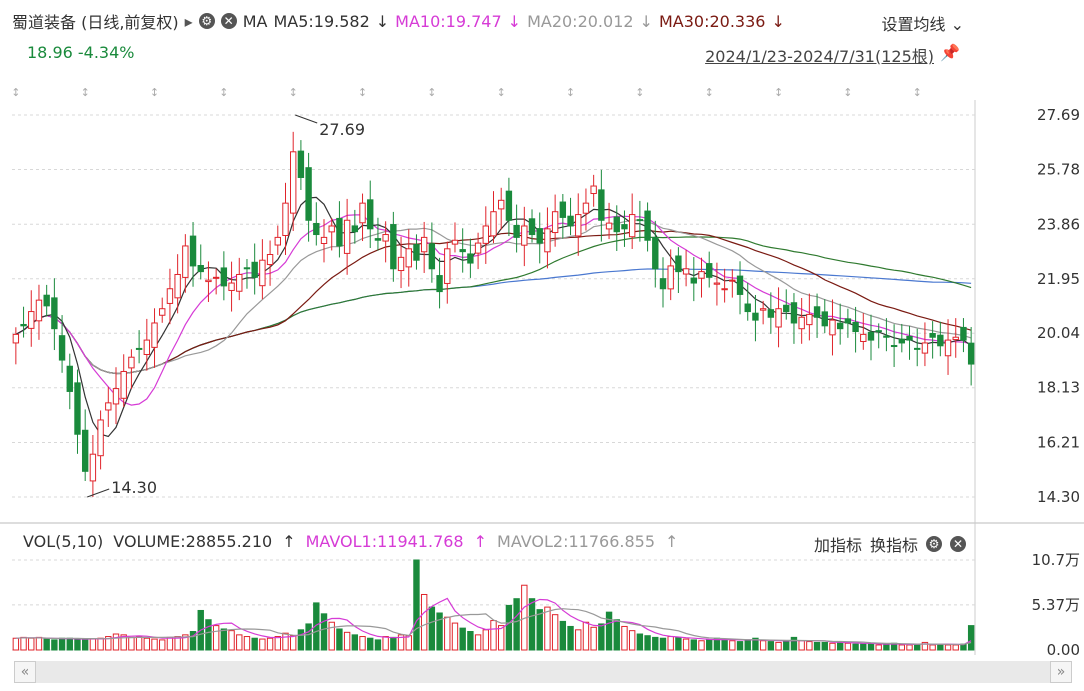 The image size is (1084, 691). I want to click on stock-title: 蜀道装备 (日线,前复权), so click(95, 22).